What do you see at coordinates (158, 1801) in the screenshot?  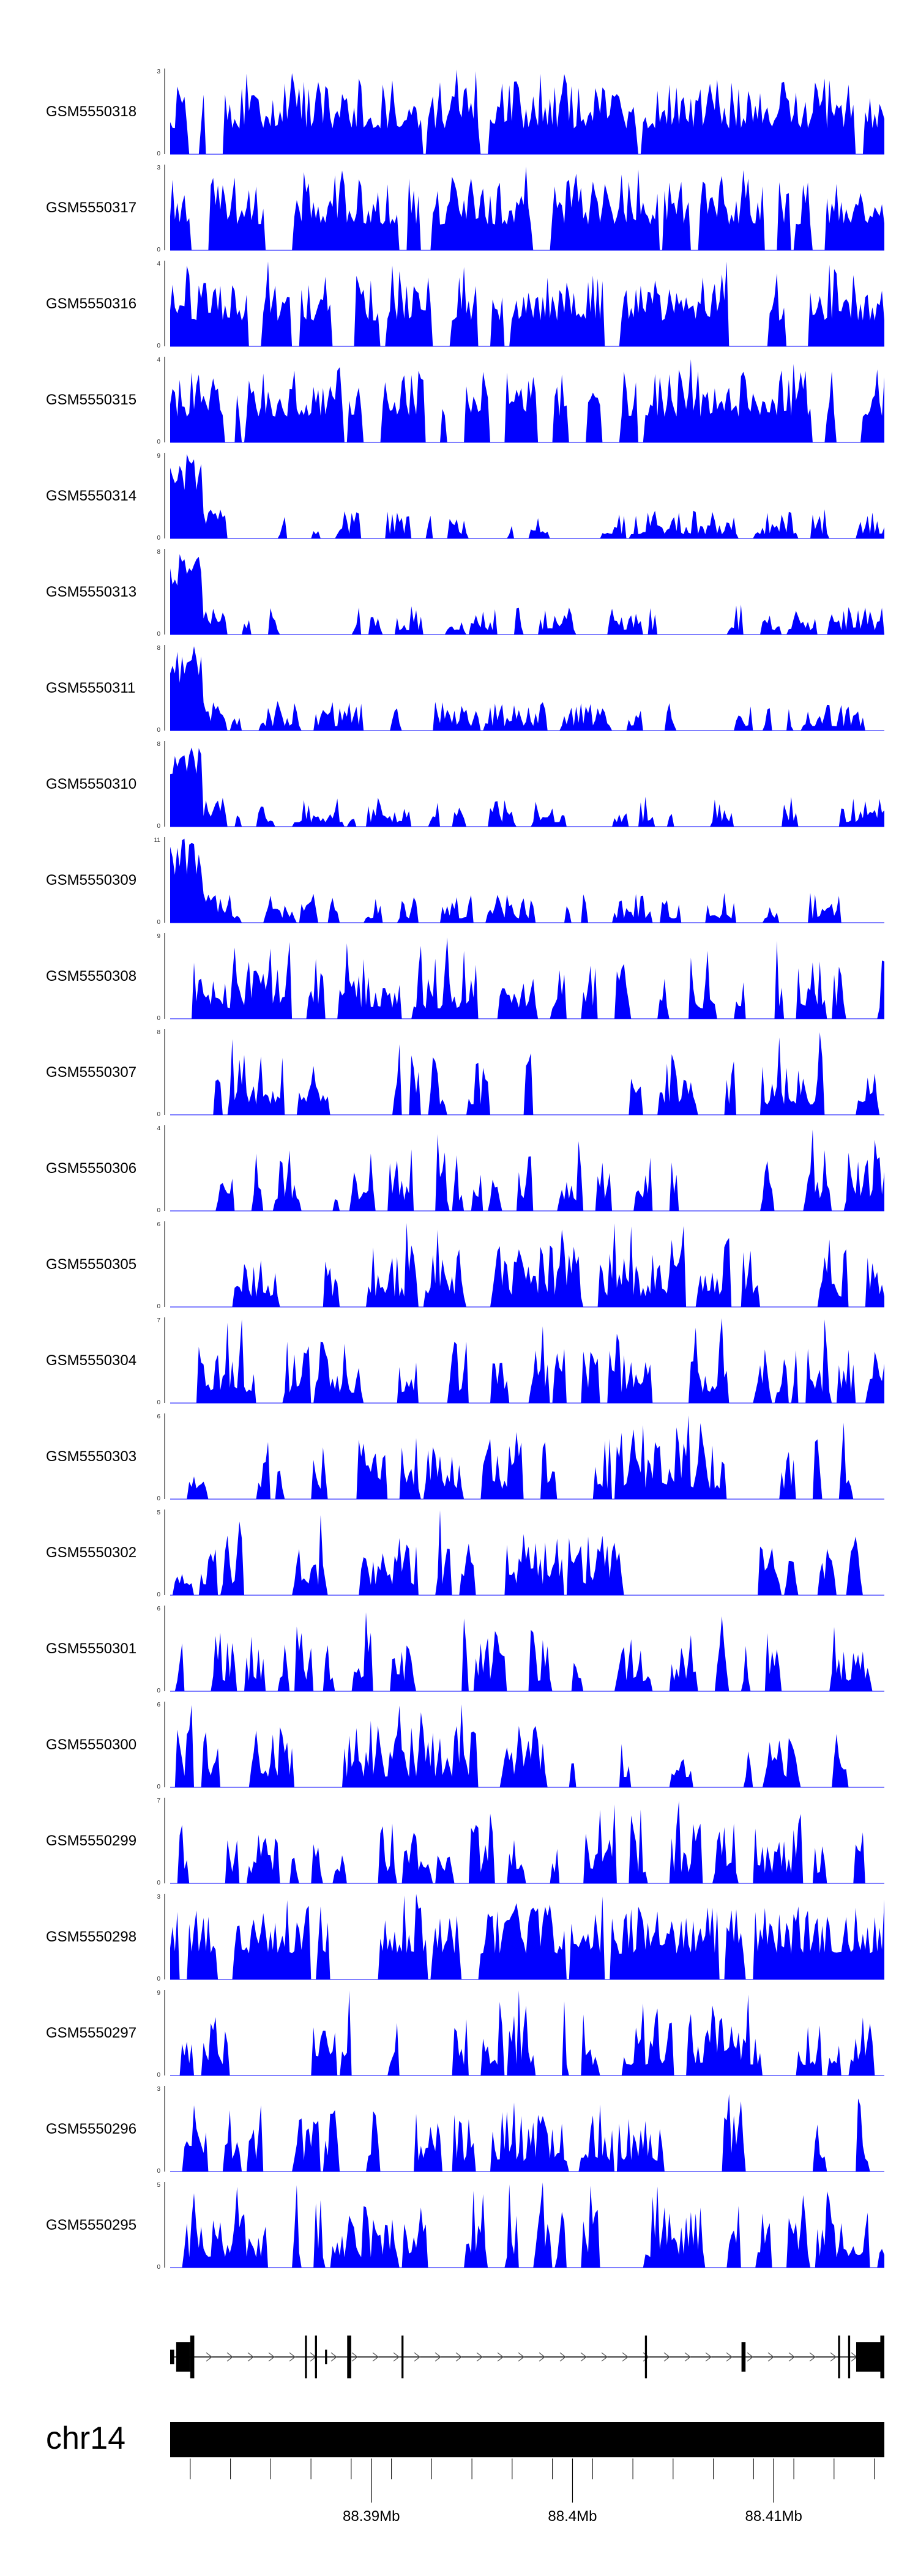 I see `y-max-label: 7` at bounding box center [158, 1801].